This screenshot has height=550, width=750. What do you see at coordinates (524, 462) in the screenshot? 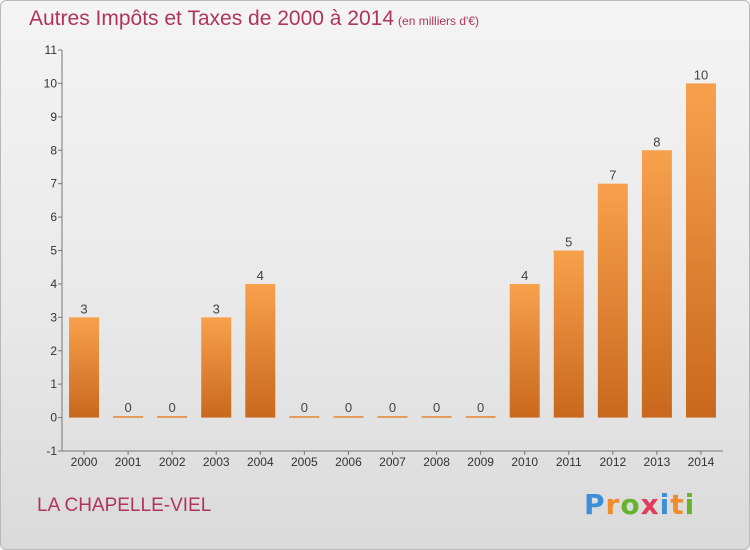
I see `x-tick-label: 2010` at bounding box center [524, 462].